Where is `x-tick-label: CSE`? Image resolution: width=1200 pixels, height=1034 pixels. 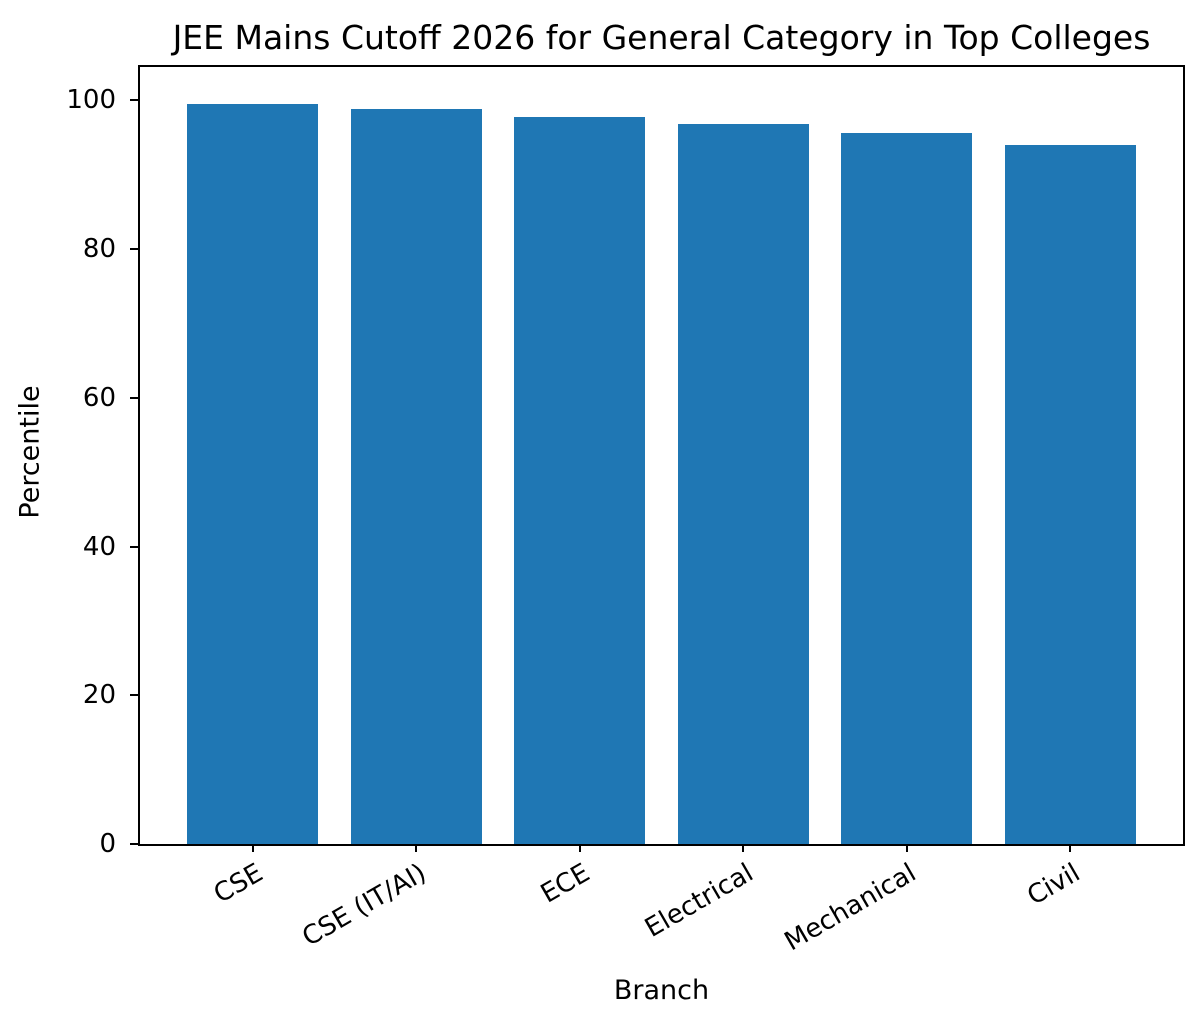
x-tick-label: CSE is located at coordinates (238, 884).